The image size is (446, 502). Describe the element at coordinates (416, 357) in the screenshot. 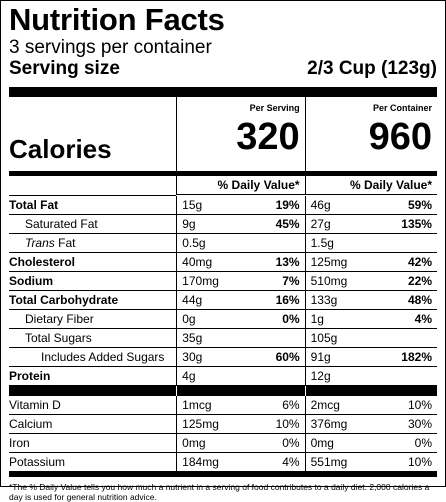

I see `daily-value-percent: 182%` at that location.